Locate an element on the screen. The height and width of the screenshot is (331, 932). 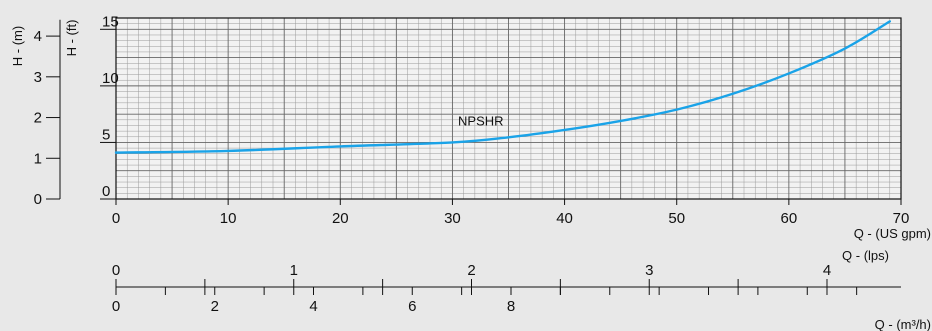
y-tick-label-m: 0 is located at coordinates (38, 199).